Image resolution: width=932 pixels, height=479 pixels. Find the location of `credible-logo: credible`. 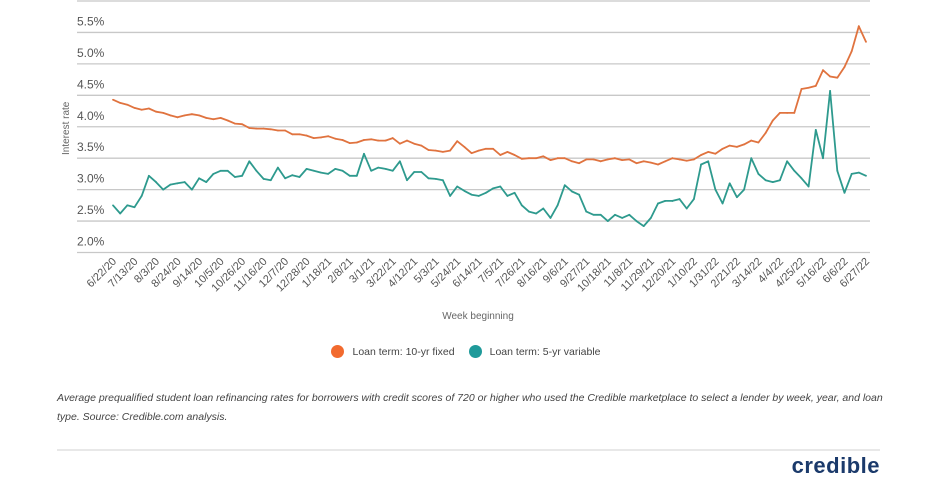

credible-logo: credible is located at coordinates (835, 465).